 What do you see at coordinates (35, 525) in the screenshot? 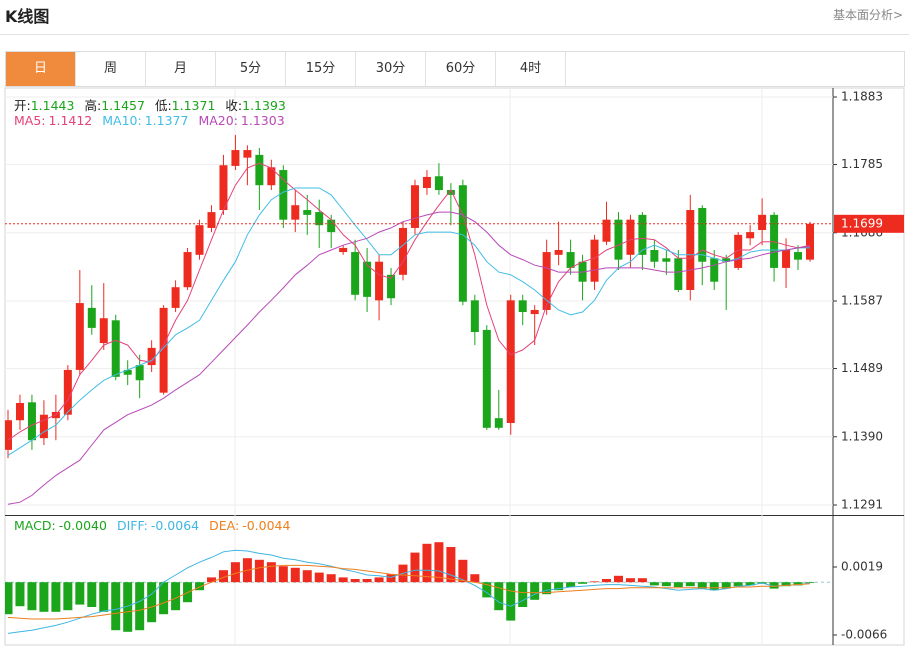
I see `legend-name: MACD:` at bounding box center [35, 525].